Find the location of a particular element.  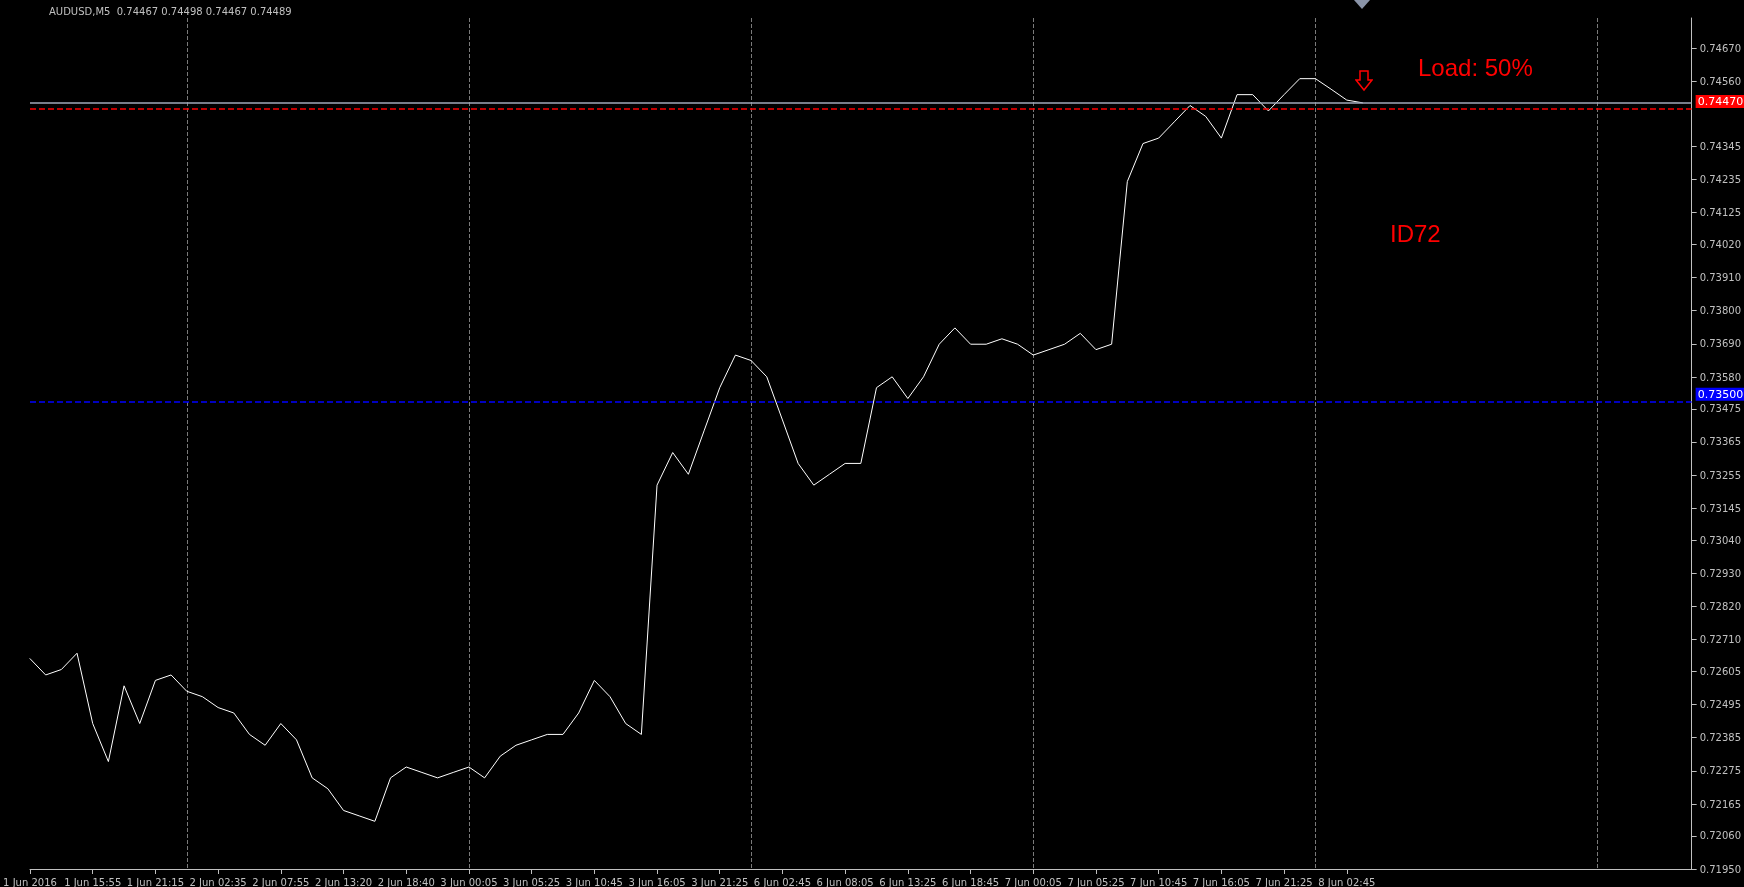

y-tick-label: 0.71950 is located at coordinates (1720, 869).